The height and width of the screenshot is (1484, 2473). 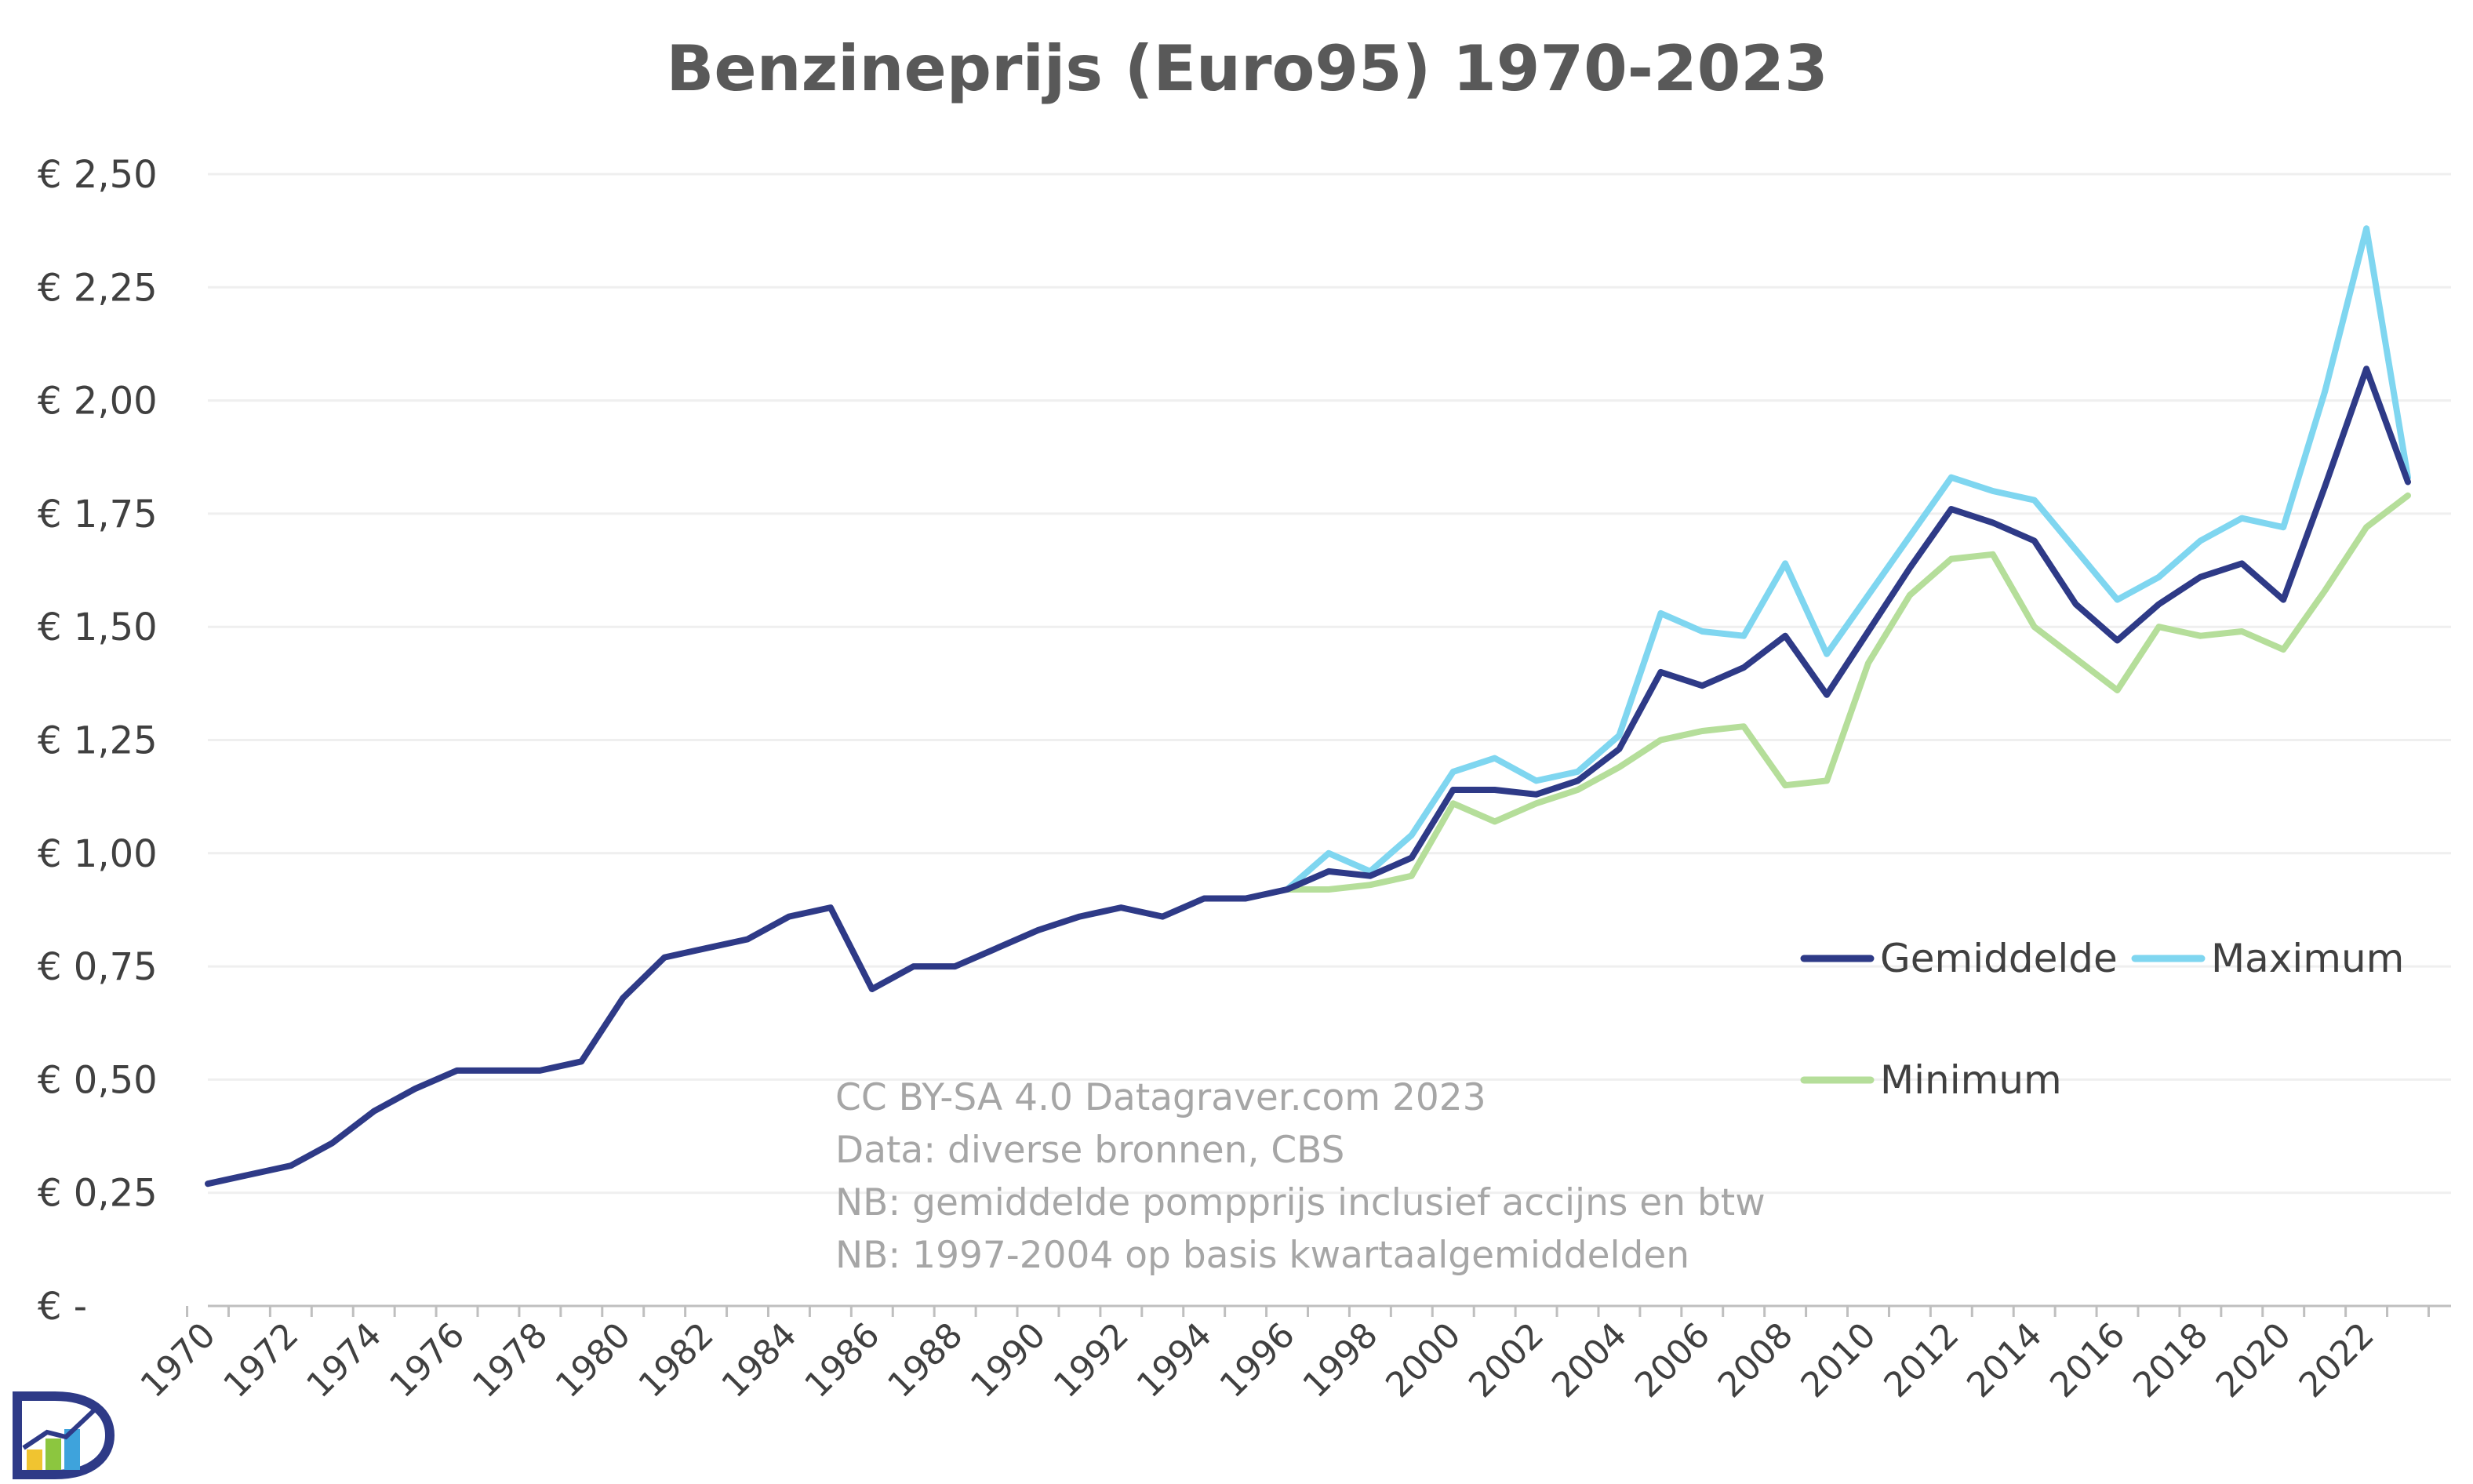 I want to click on legend-item-minimum: Minimum, so click(x=1931, y=1080).